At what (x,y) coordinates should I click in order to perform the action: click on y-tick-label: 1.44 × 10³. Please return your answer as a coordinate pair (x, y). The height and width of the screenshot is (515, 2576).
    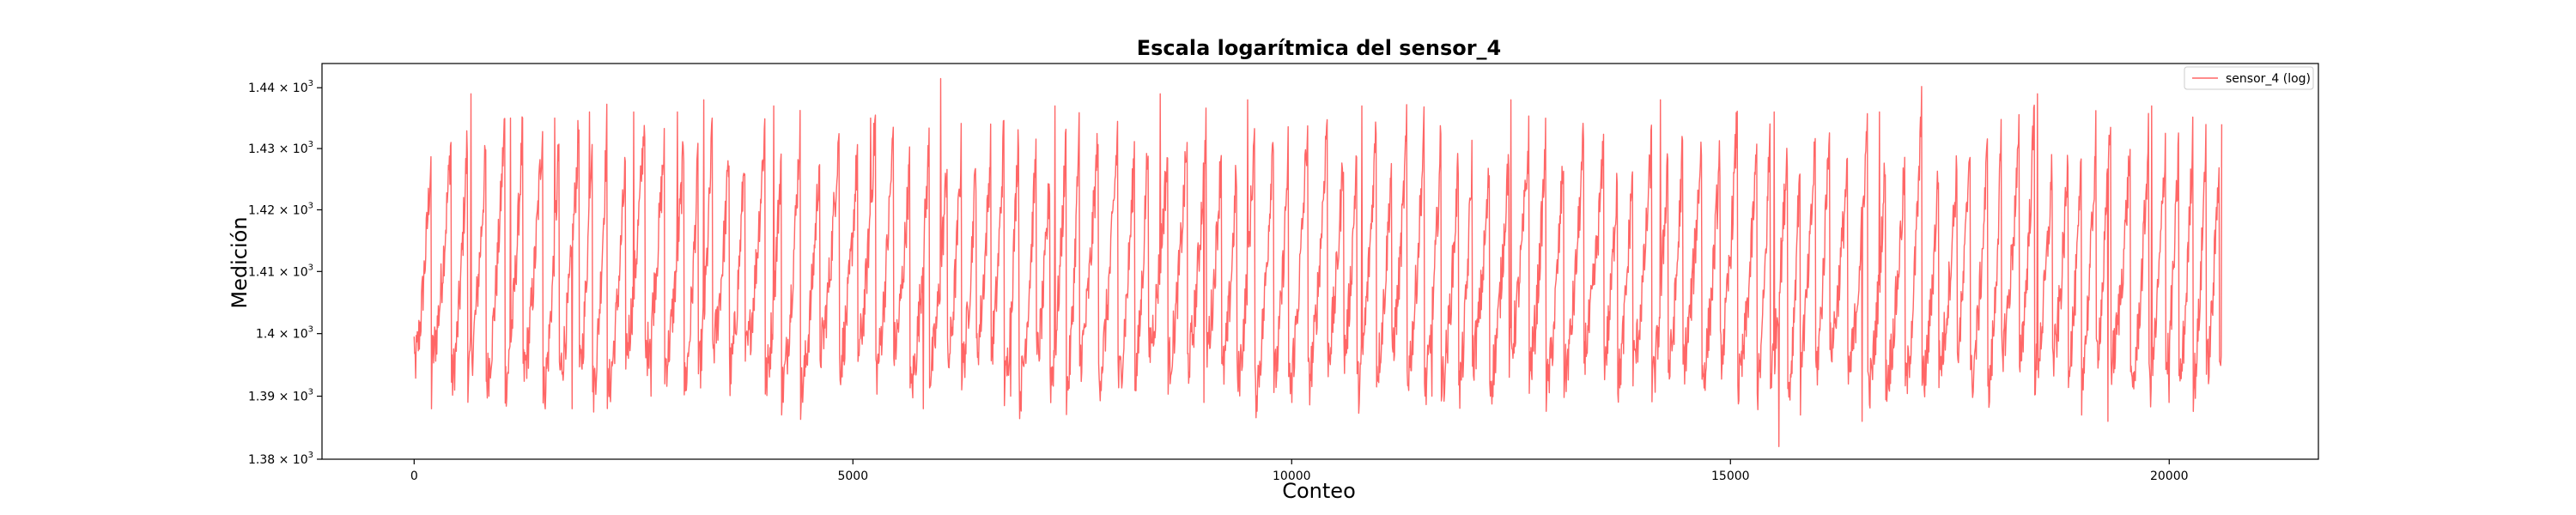
    Looking at the image, I should click on (280, 87).